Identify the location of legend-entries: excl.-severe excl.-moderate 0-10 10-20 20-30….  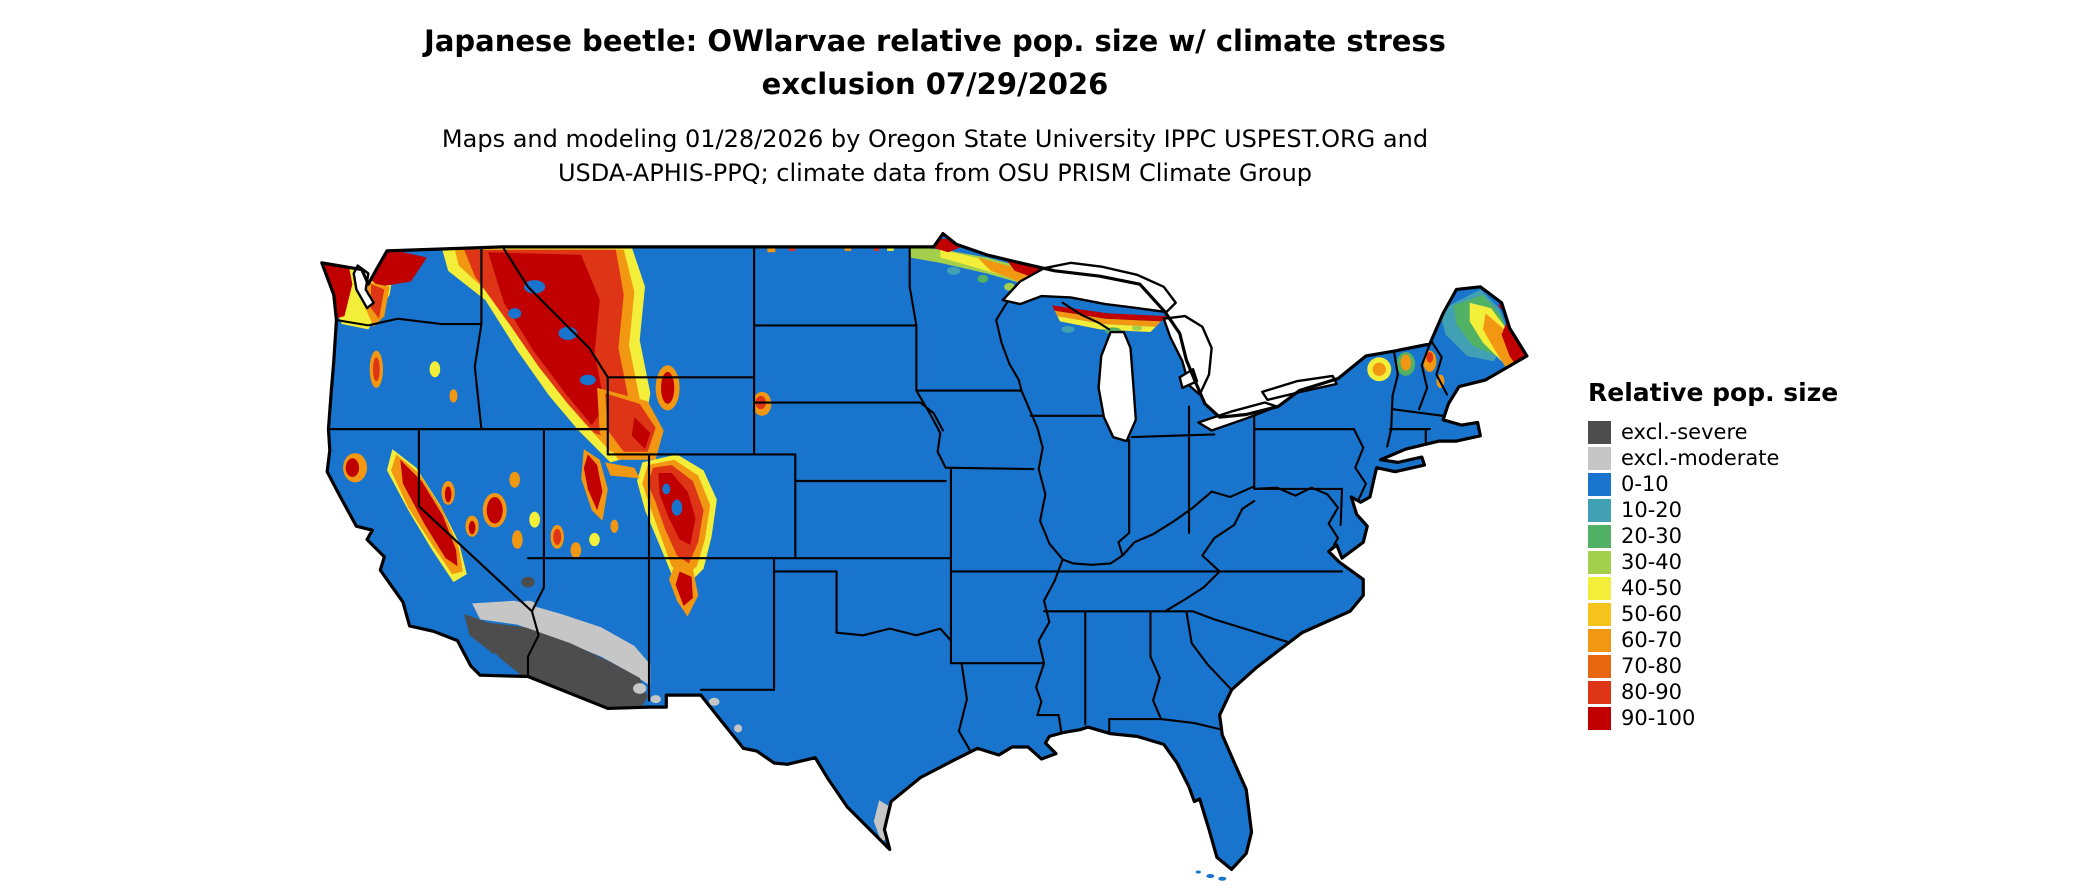
(1713, 575).